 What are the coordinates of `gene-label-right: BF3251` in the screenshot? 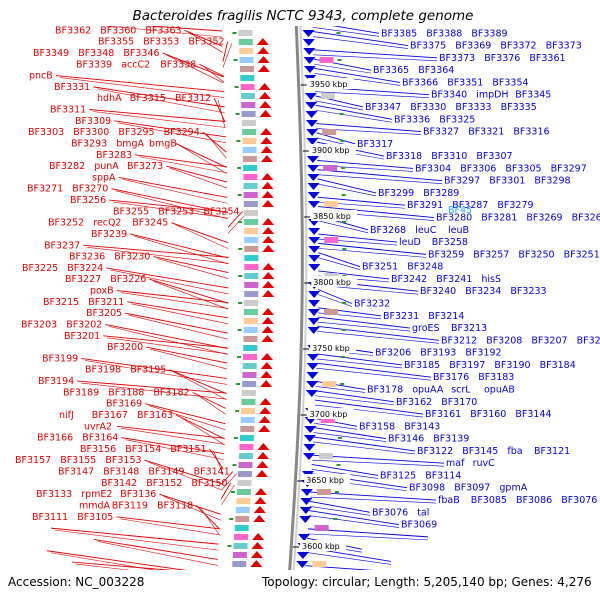 It's located at (380, 267).